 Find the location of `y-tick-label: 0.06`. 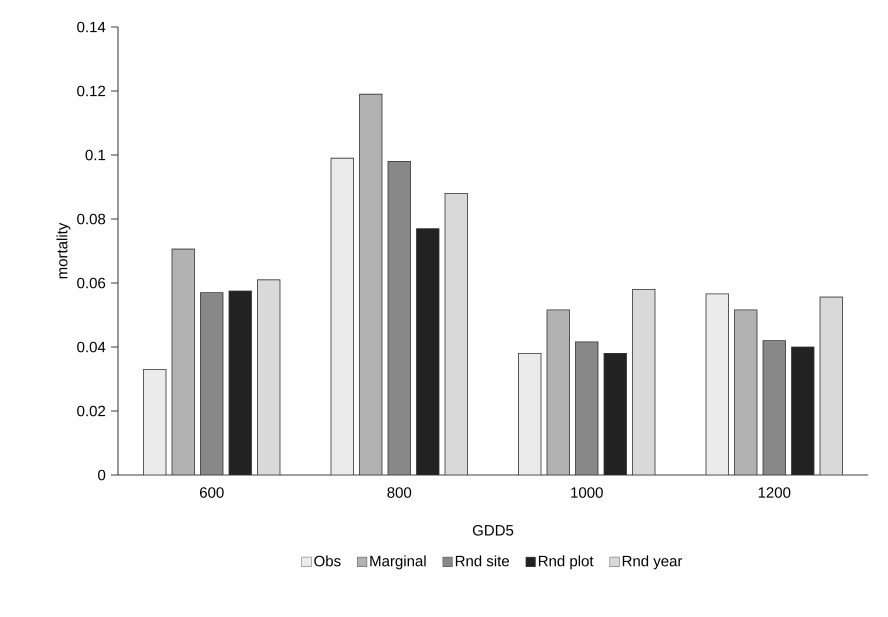

y-tick-label: 0.06 is located at coordinates (91, 283).